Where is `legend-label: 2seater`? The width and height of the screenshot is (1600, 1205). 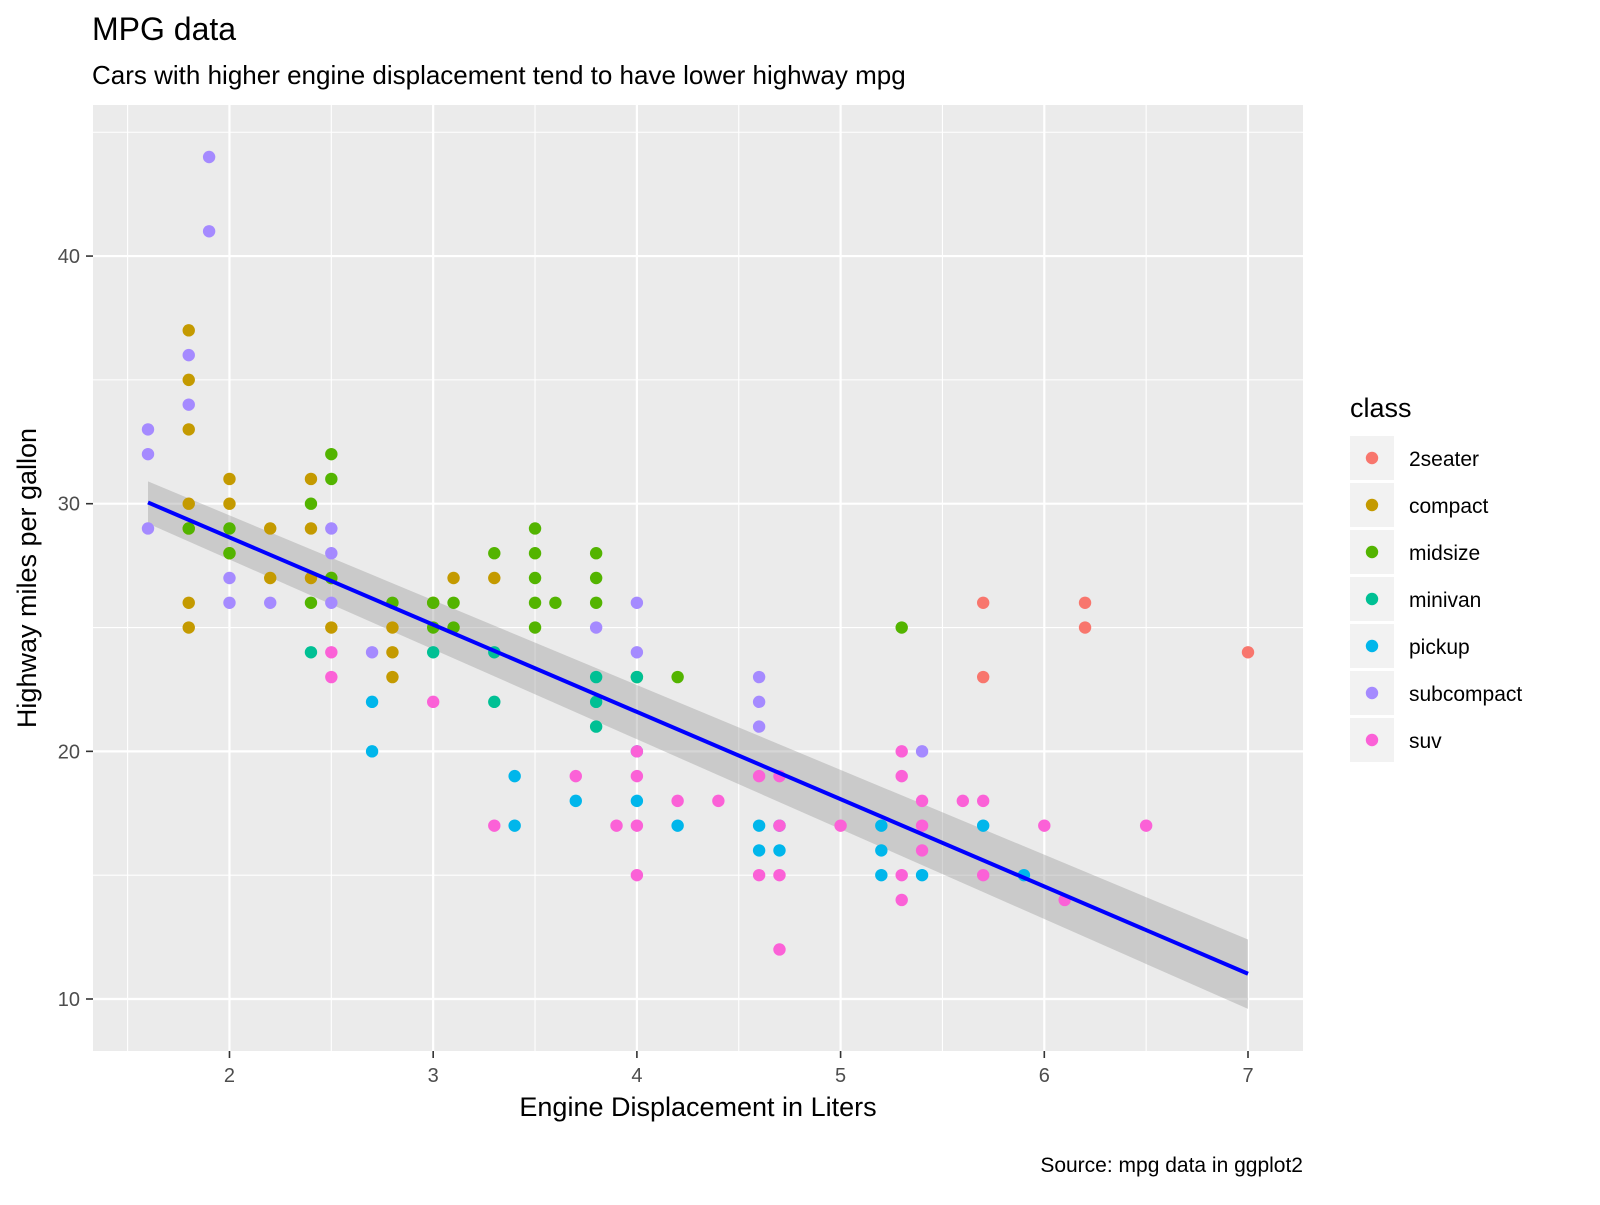 legend-label: 2seater is located at coordinates (1444, 459).